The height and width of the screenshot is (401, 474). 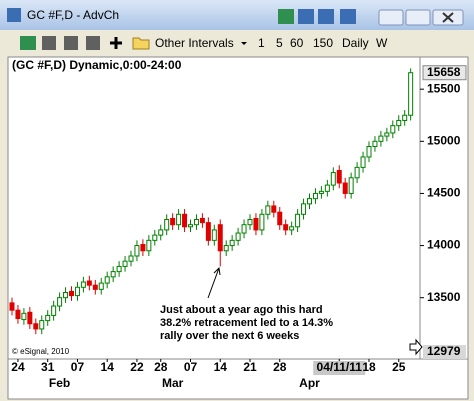 What do you see at coordinates (286, 16) in the screenshot?
I see `link-button` at bounding box center [286, 16].